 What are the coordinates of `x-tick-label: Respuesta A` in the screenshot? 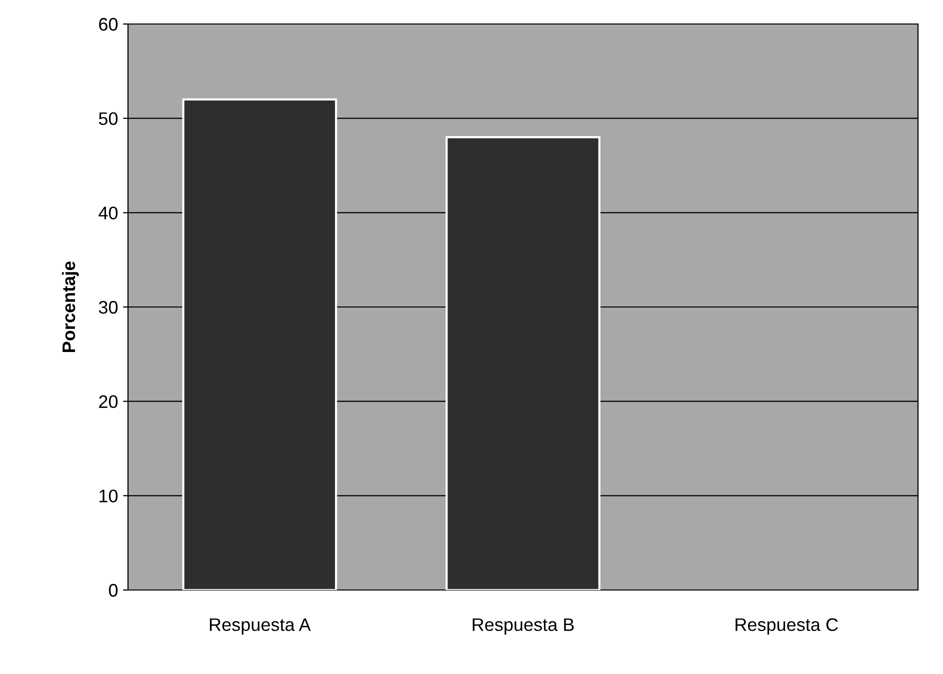 It's located at (260, 626).